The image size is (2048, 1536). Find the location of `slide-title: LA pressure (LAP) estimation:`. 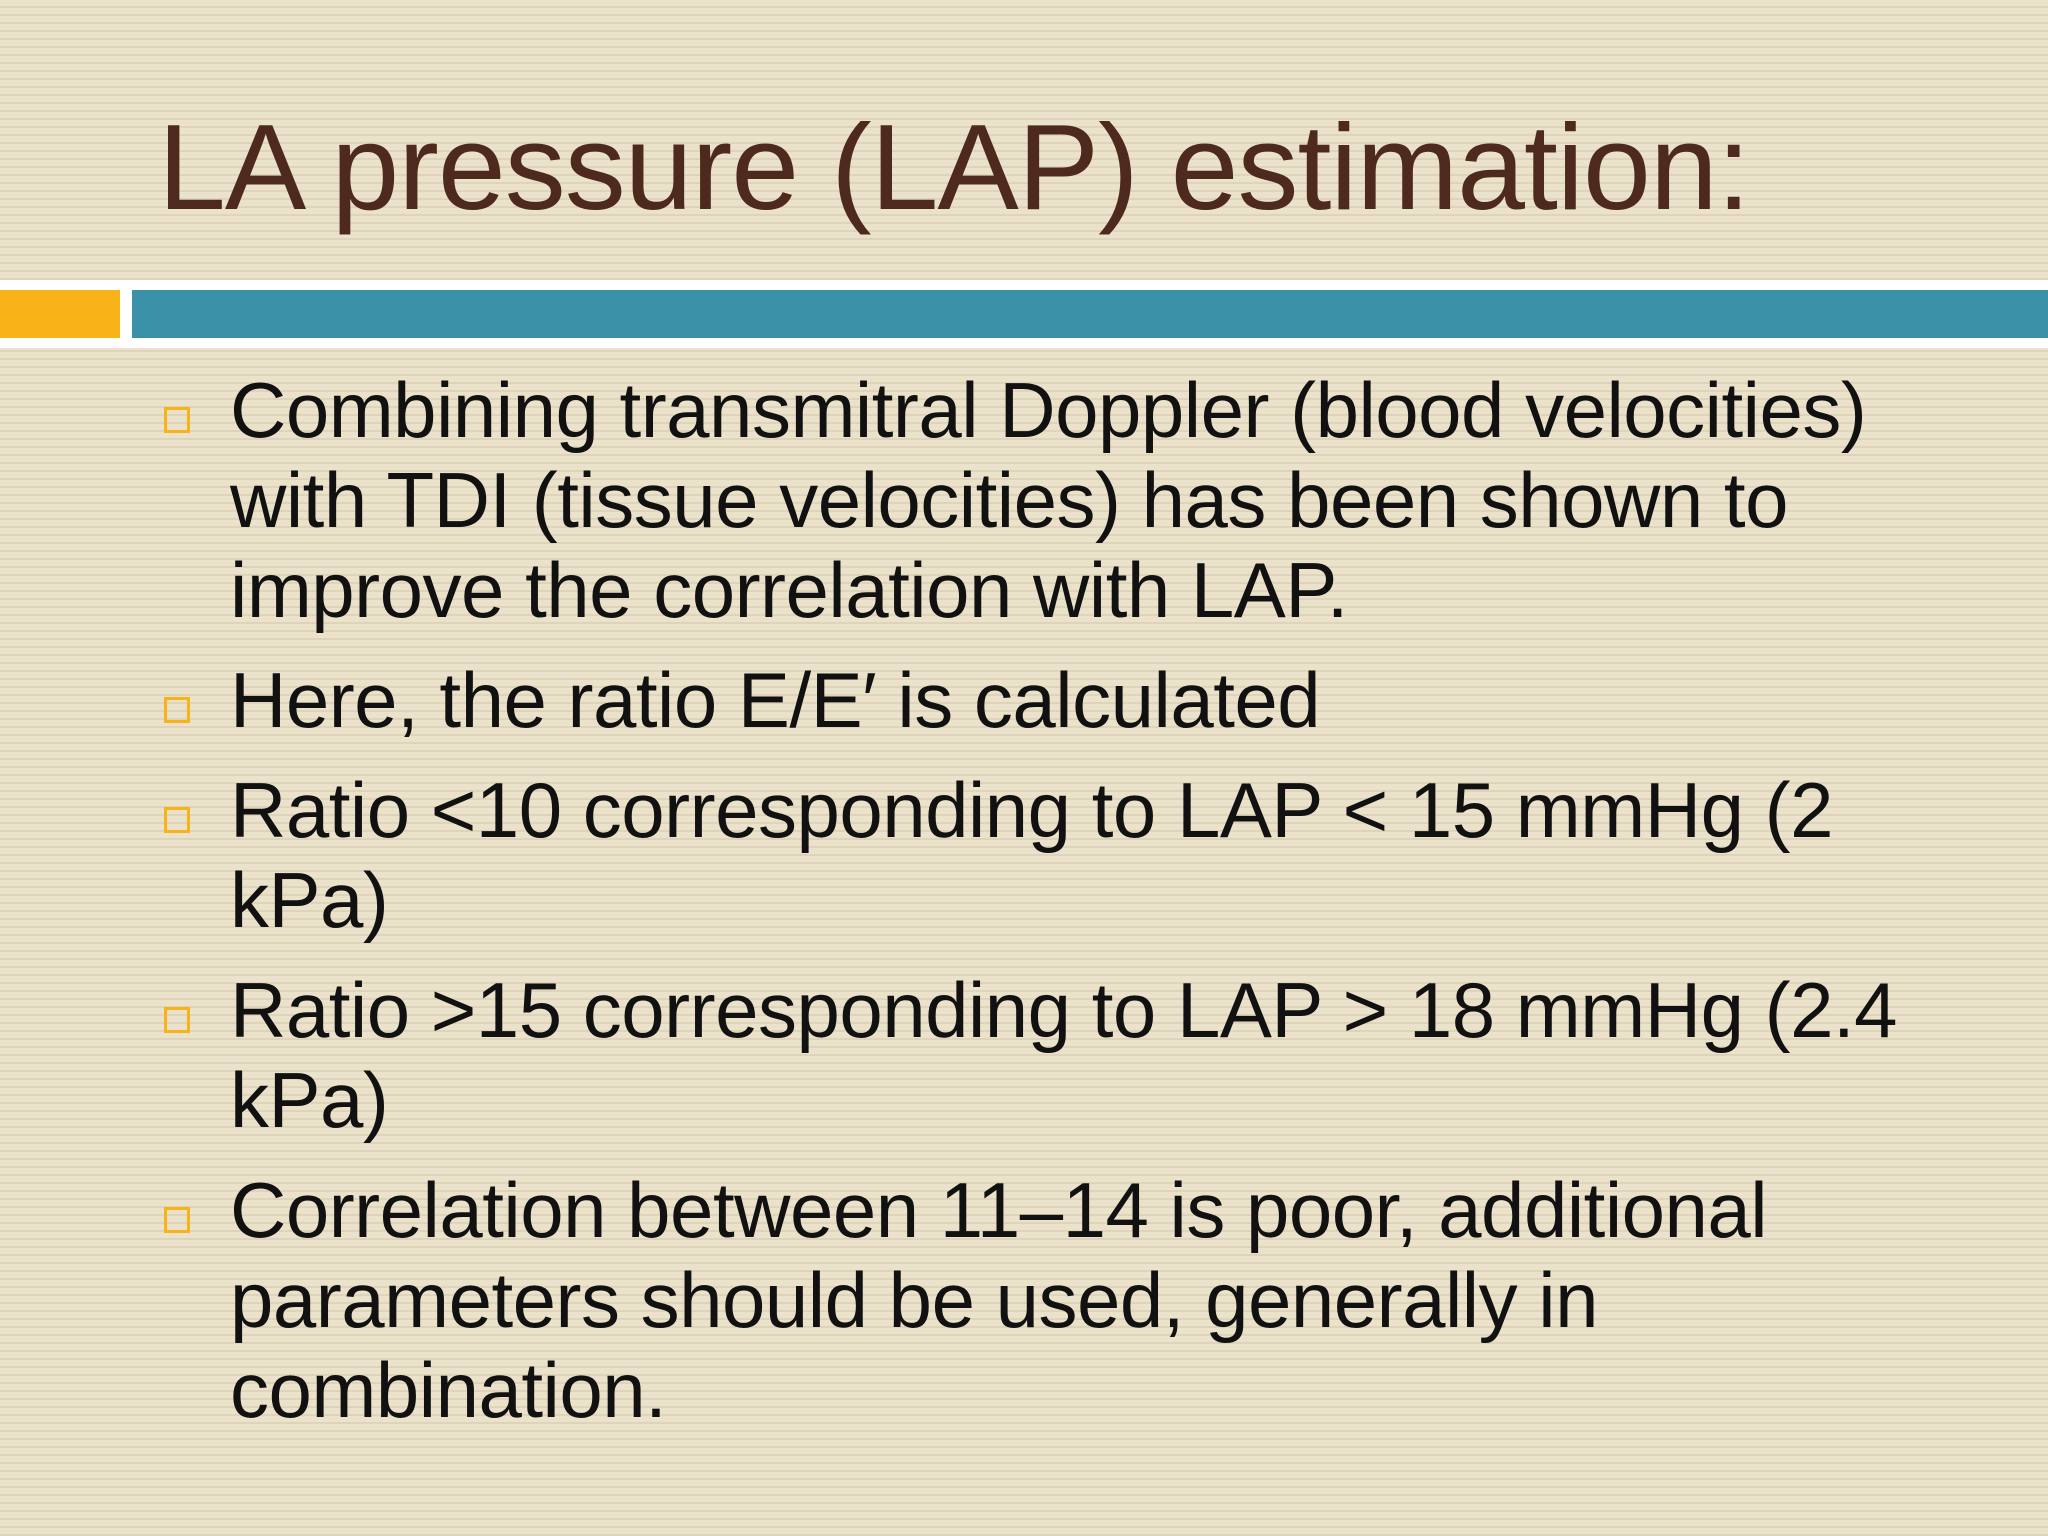

slide-title: LA pressure (LAP) estimation: is located at coordinates (954, 167).